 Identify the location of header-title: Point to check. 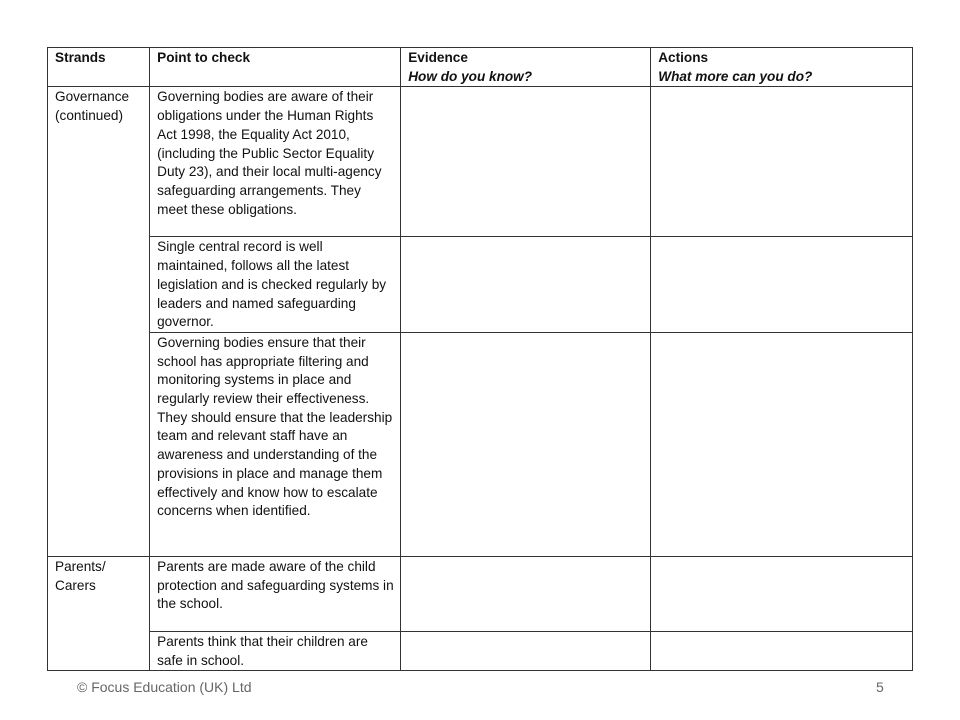
(204, 57).